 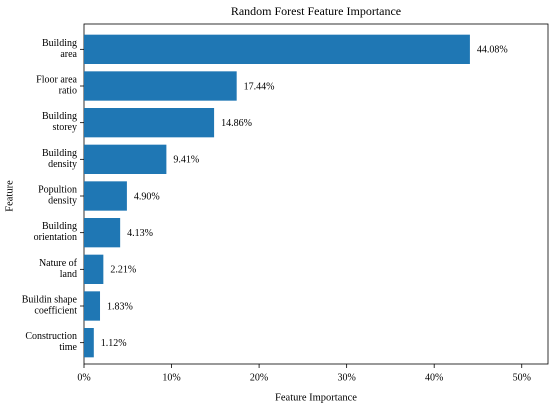 I want to click on value-label: 2.21%, so click(x=123, y=270).